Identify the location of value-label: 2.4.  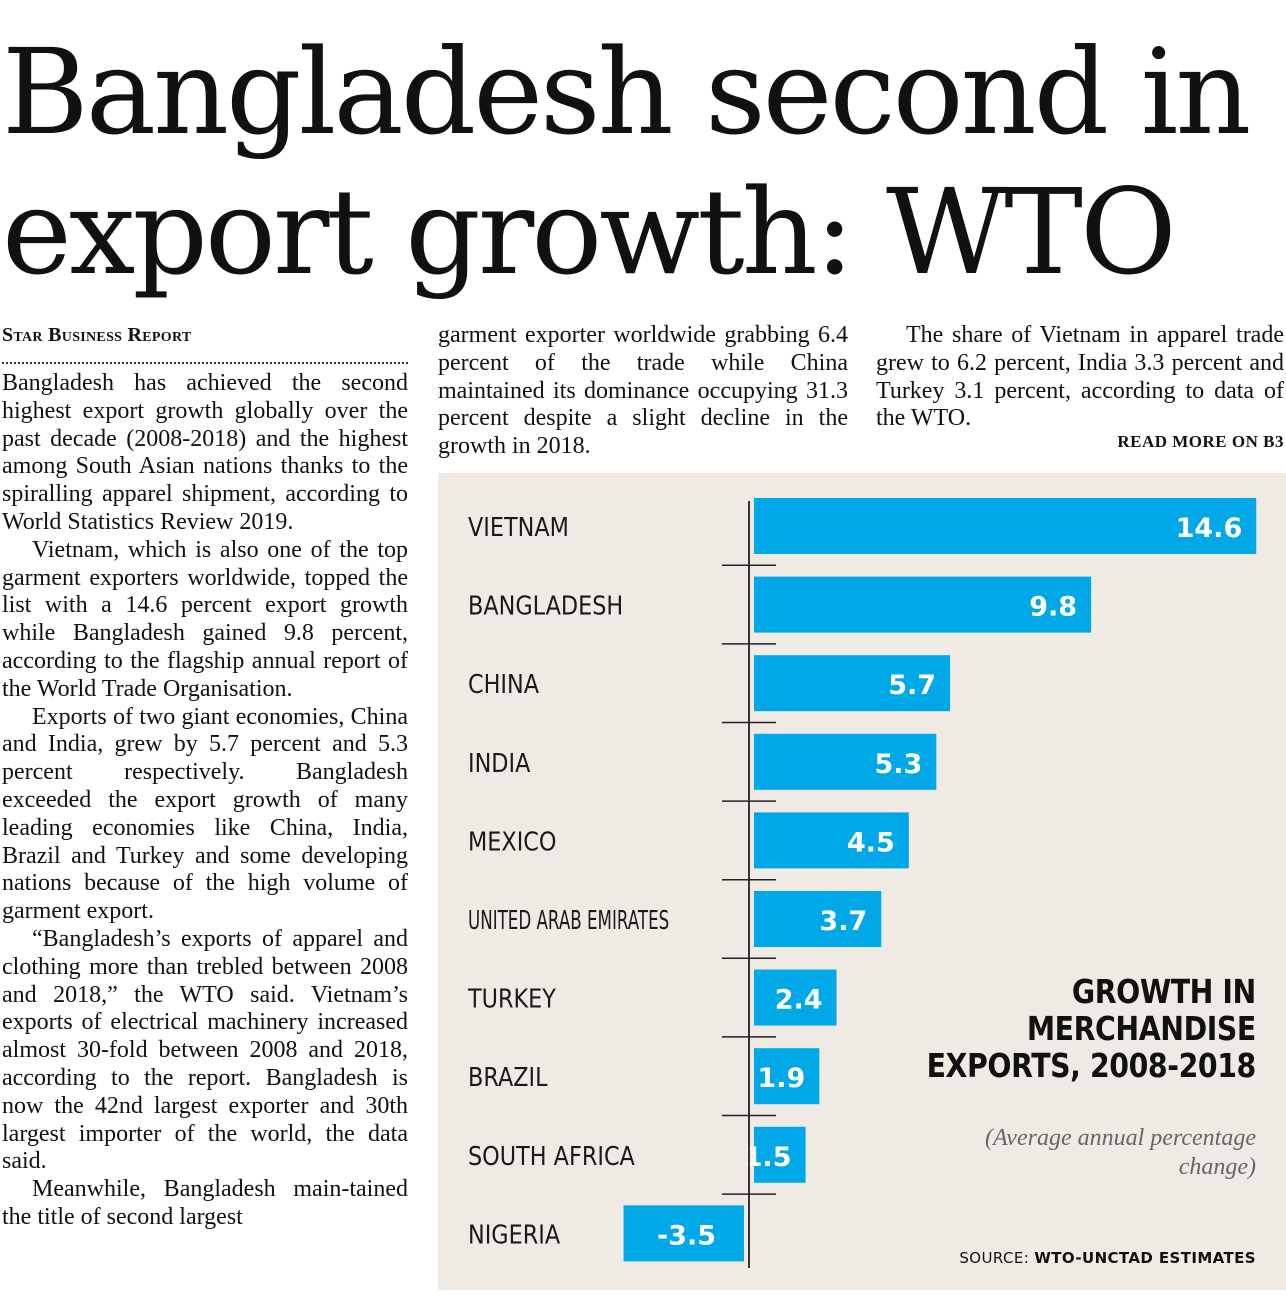
(799, 1000).